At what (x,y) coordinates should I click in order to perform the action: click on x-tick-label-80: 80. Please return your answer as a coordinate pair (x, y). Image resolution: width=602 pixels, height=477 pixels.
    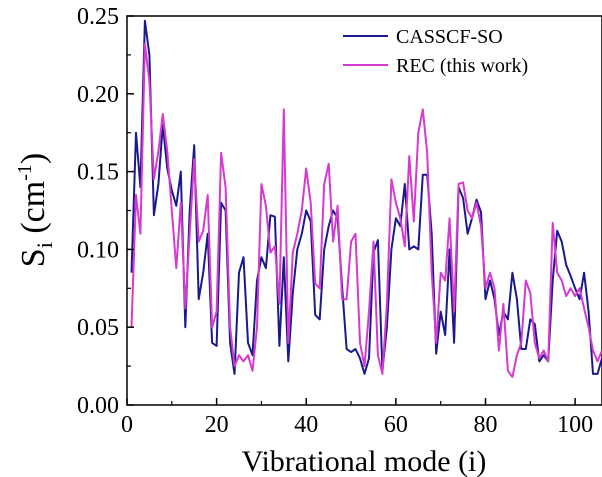
    Looking at the image, I should click on (485, 425).